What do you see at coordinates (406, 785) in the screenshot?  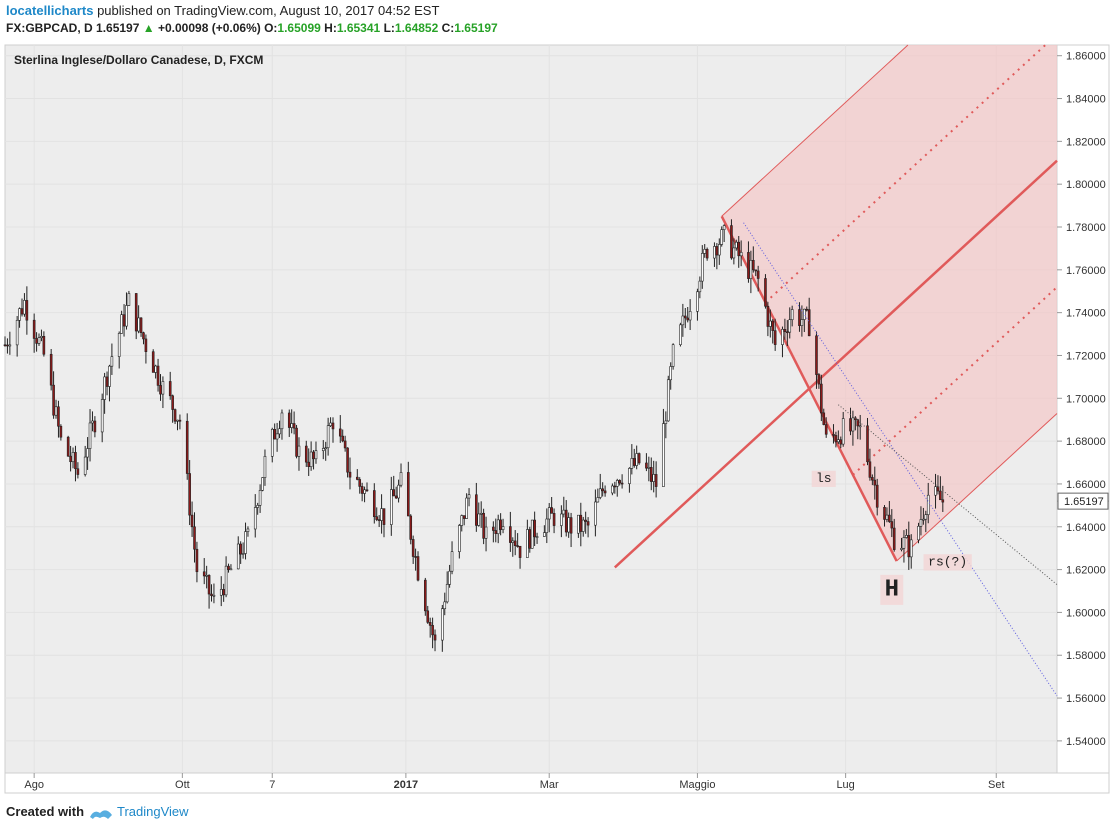 I see `x-tick-label: 2017` at bounding box center [406, 785].